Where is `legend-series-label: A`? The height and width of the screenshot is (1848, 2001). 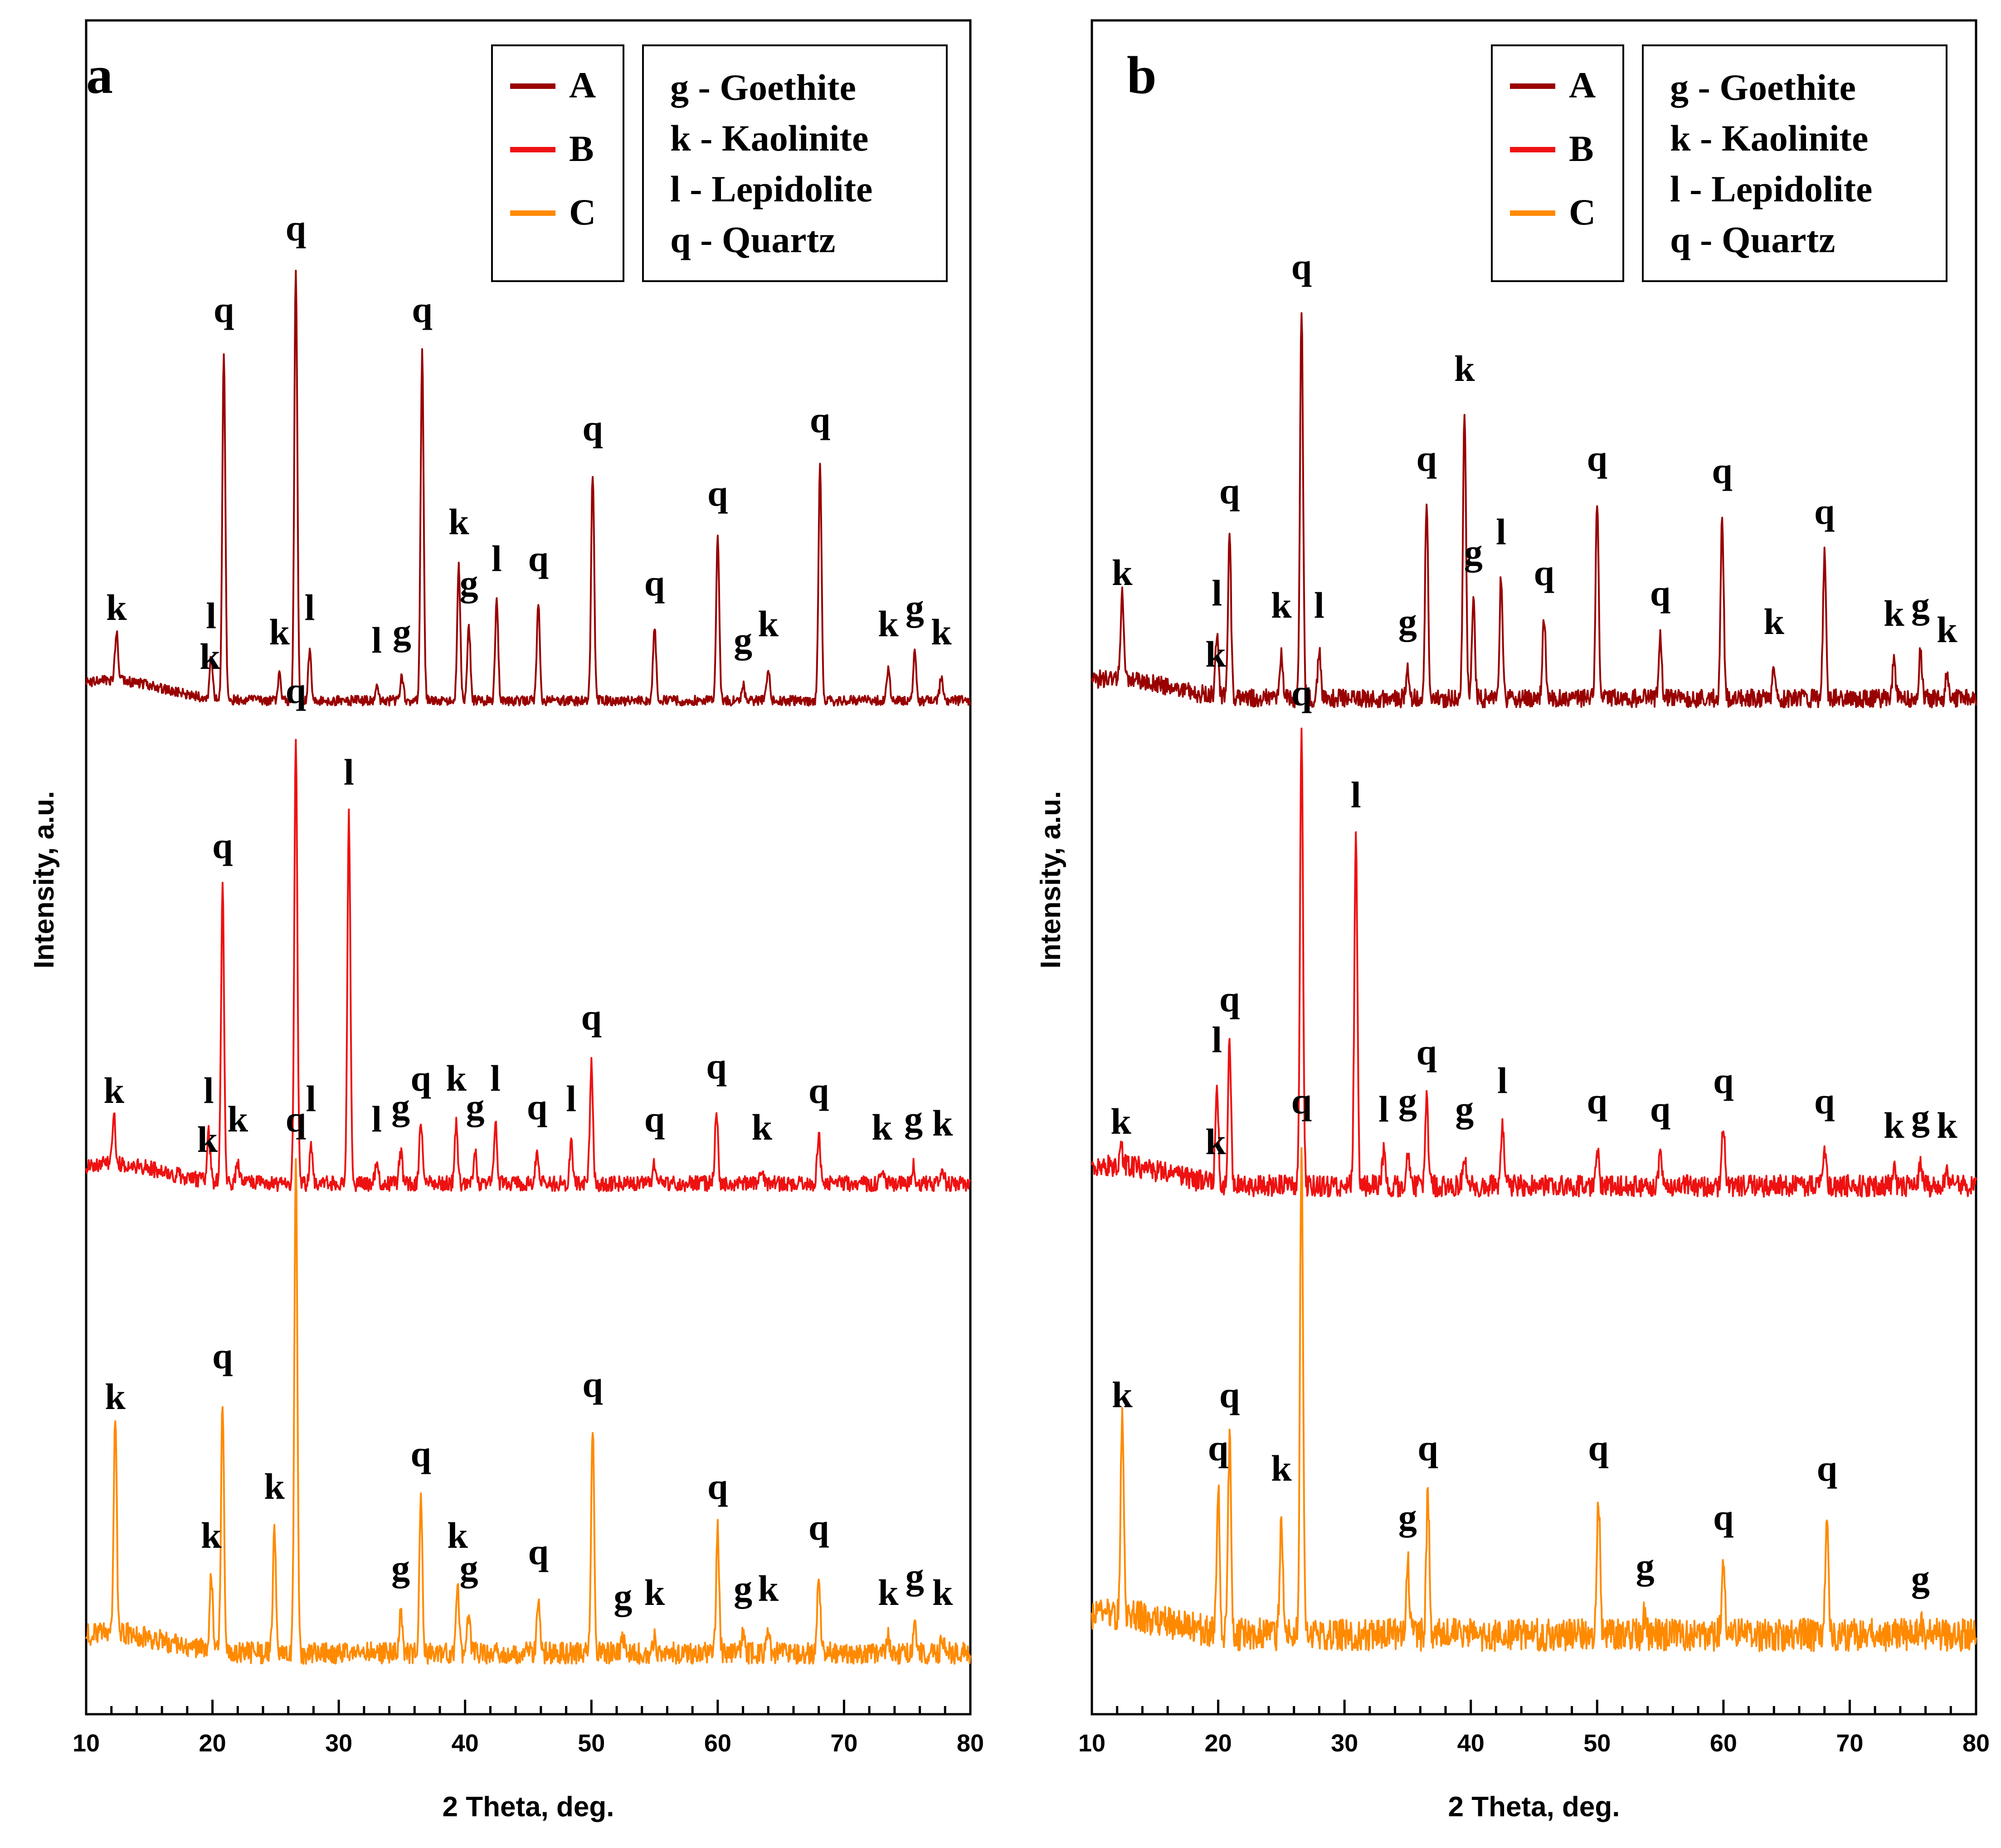 legend-series-label: A is located at coordinates (582, 85).